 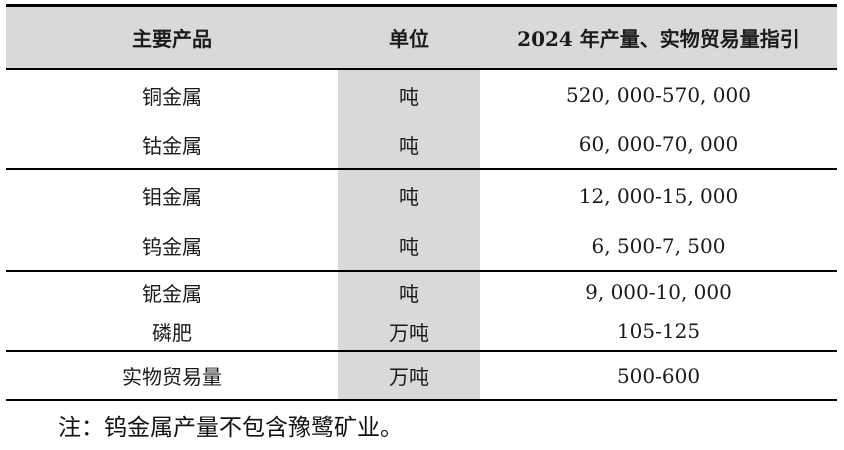 I want to click on table-row-phosphate: 磷肥 万吨 105-125, so click(x=421, y=332).